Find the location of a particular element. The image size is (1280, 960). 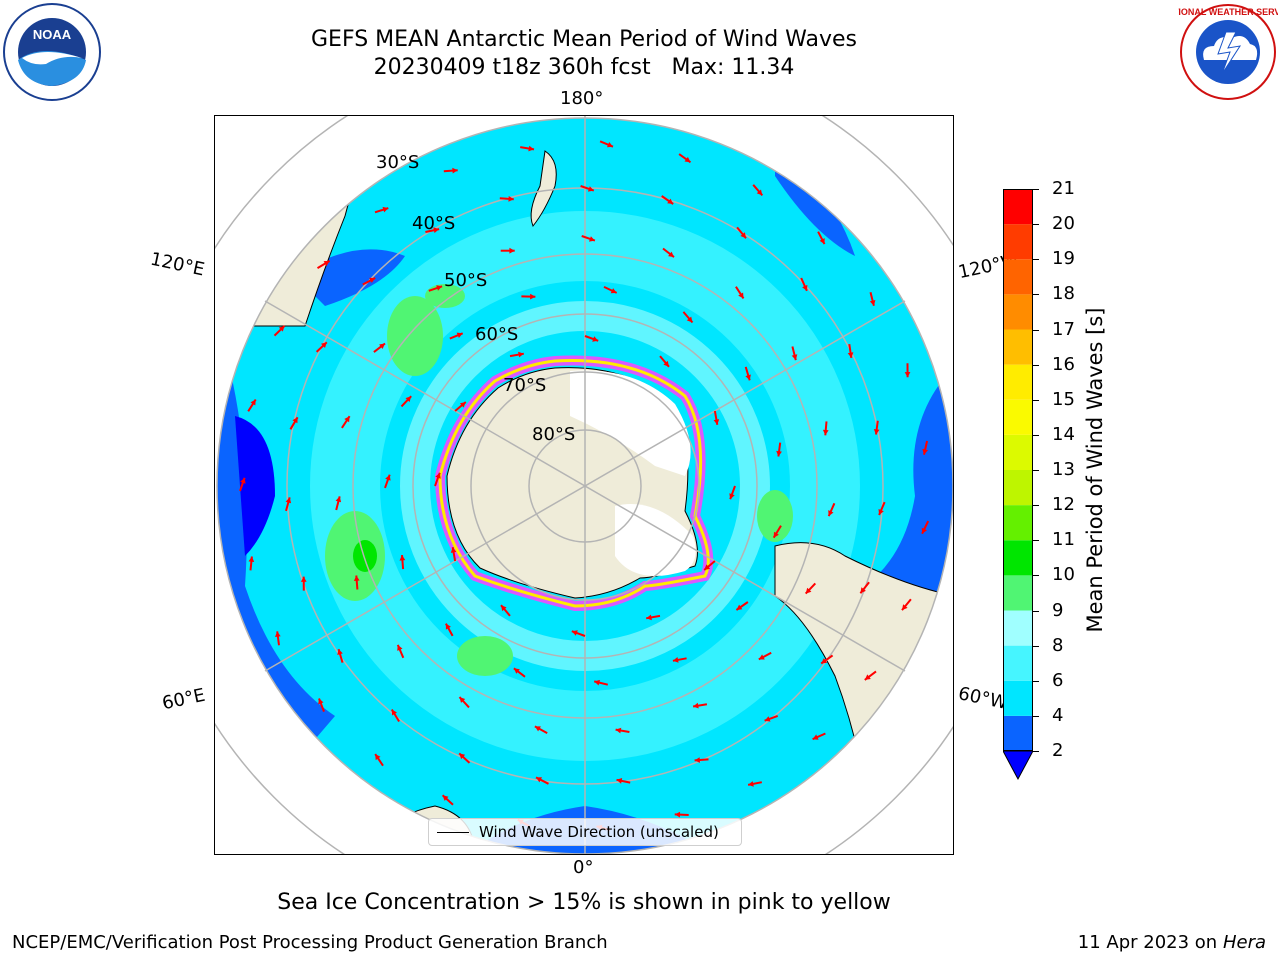

lon-label-60w: 60°W is located at coordinates (983, 698).